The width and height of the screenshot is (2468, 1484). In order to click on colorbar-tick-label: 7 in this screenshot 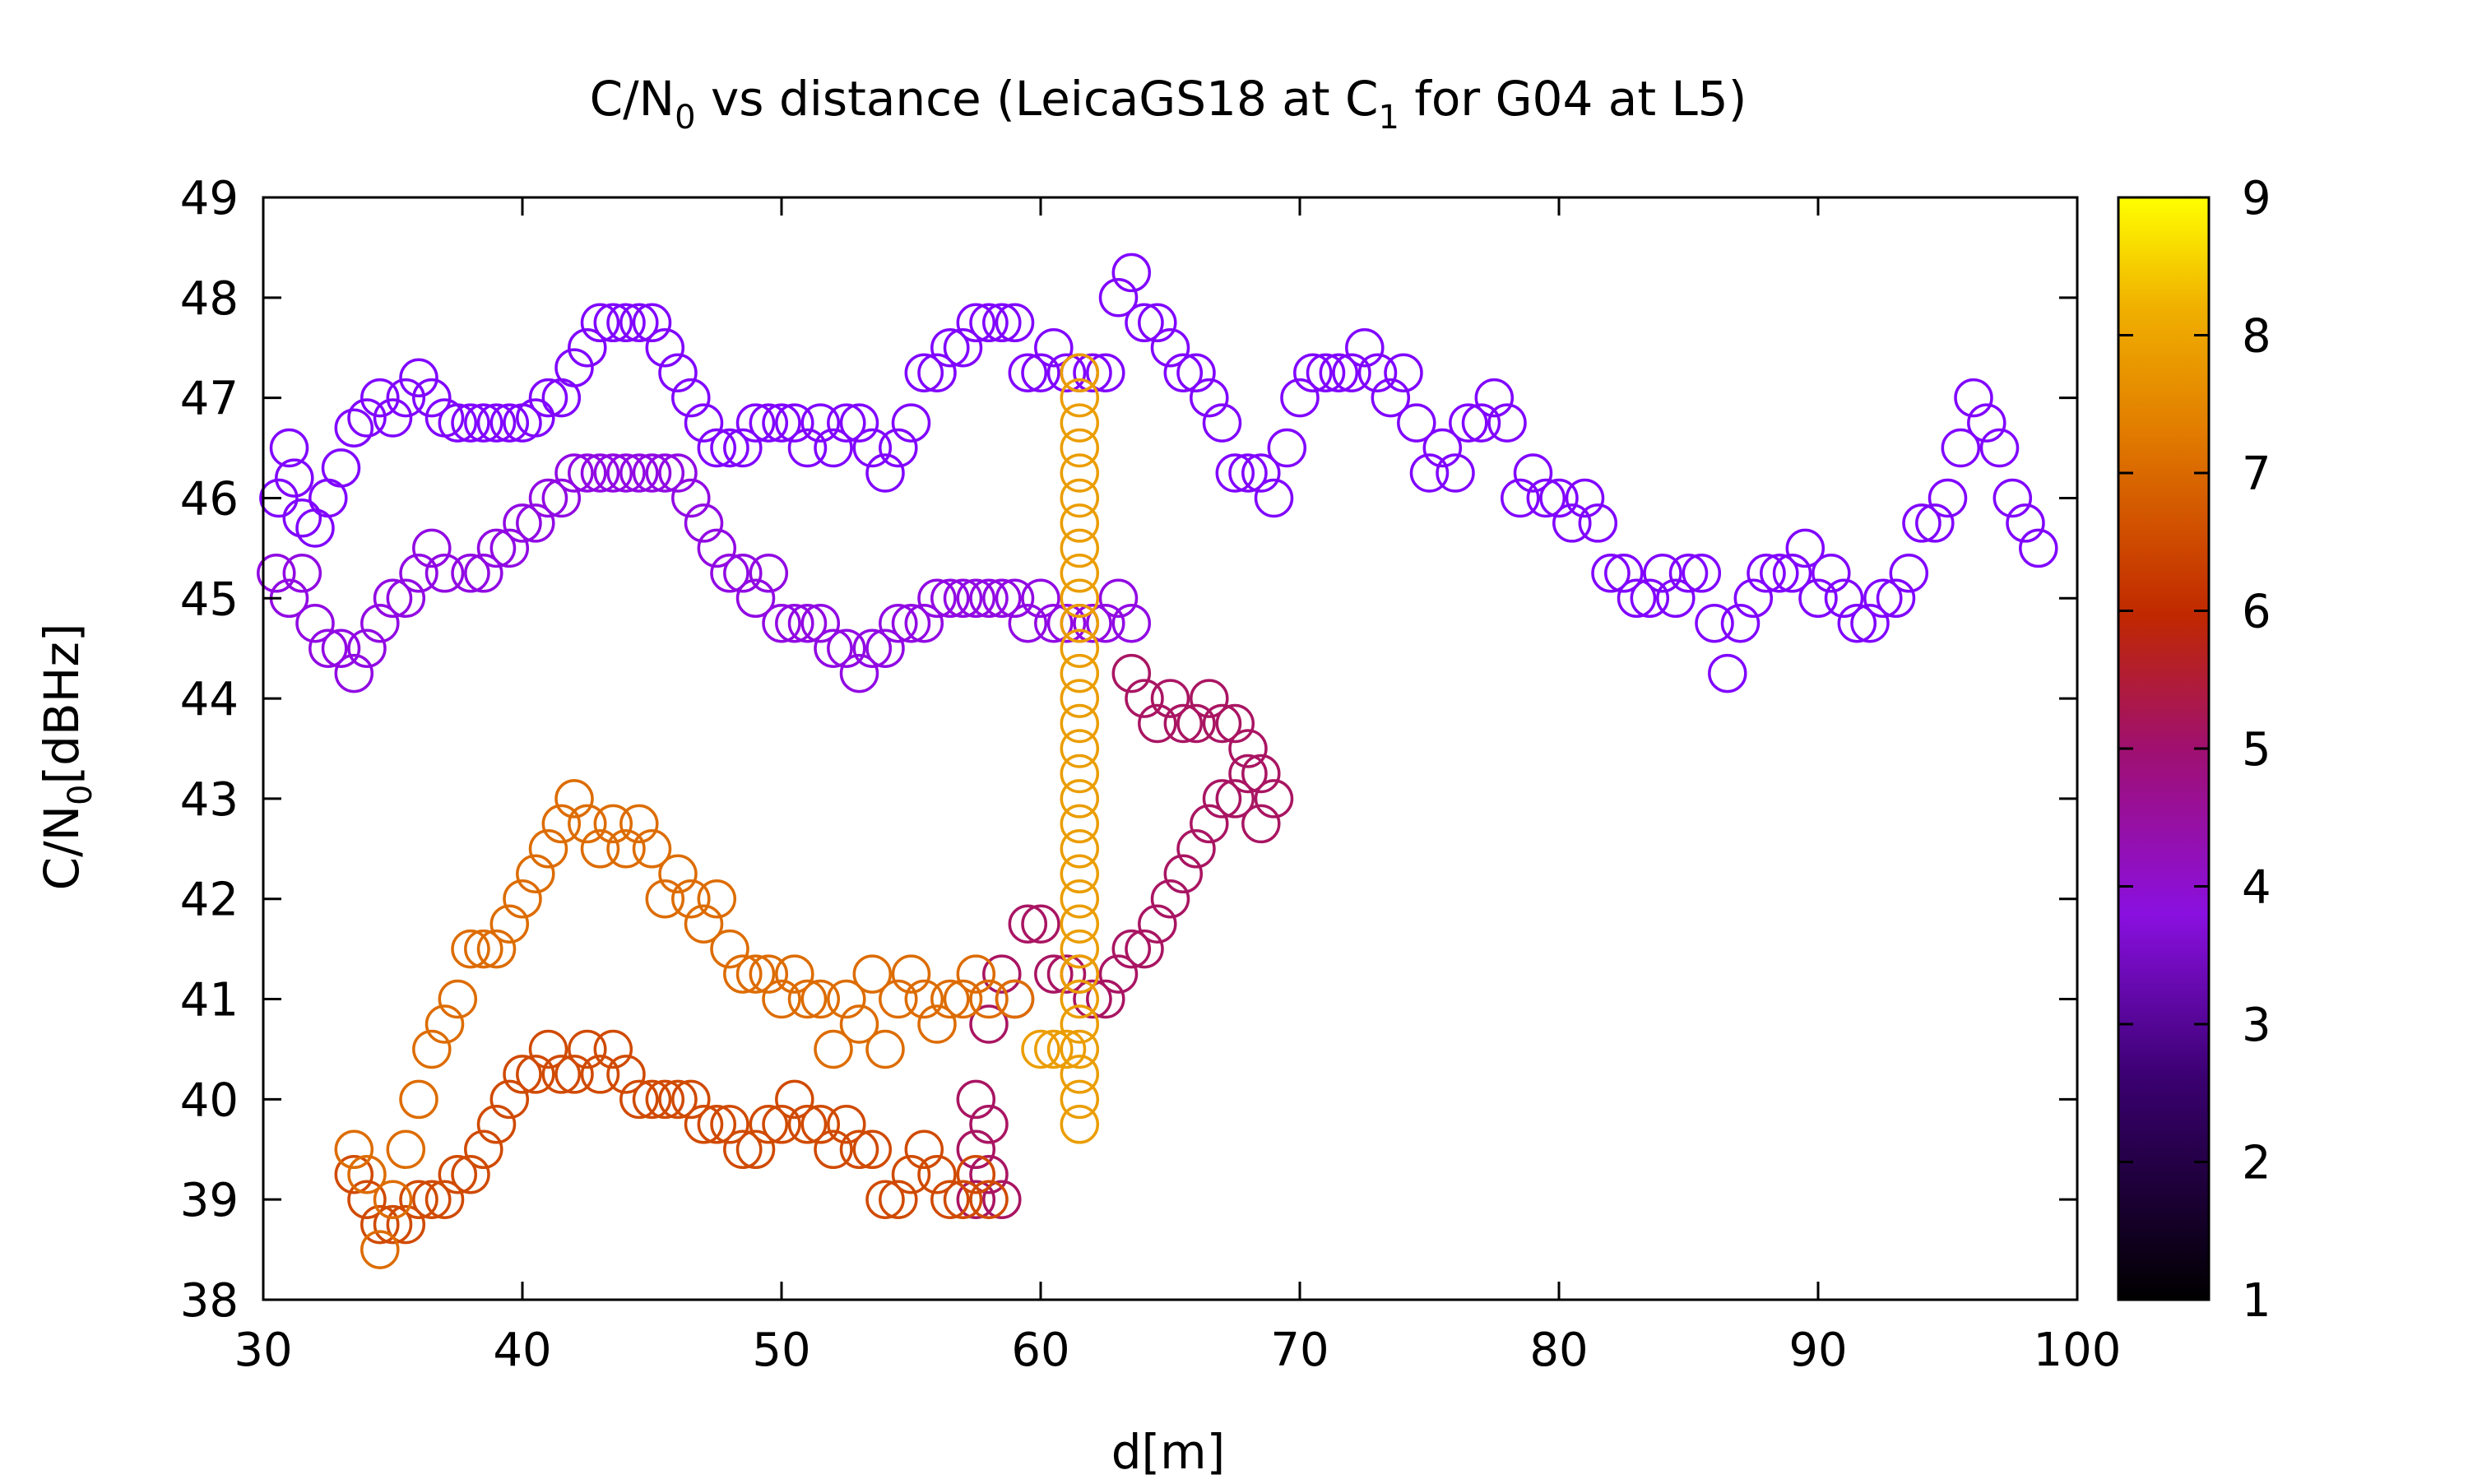, I will do `click(2256, 475)`.